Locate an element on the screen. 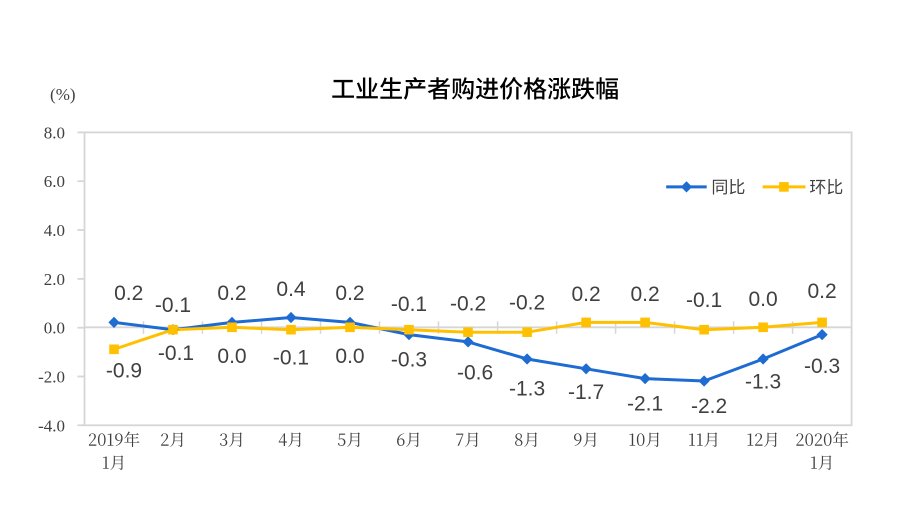  svg-text: 8.0 is located at coordinates (54, 132).